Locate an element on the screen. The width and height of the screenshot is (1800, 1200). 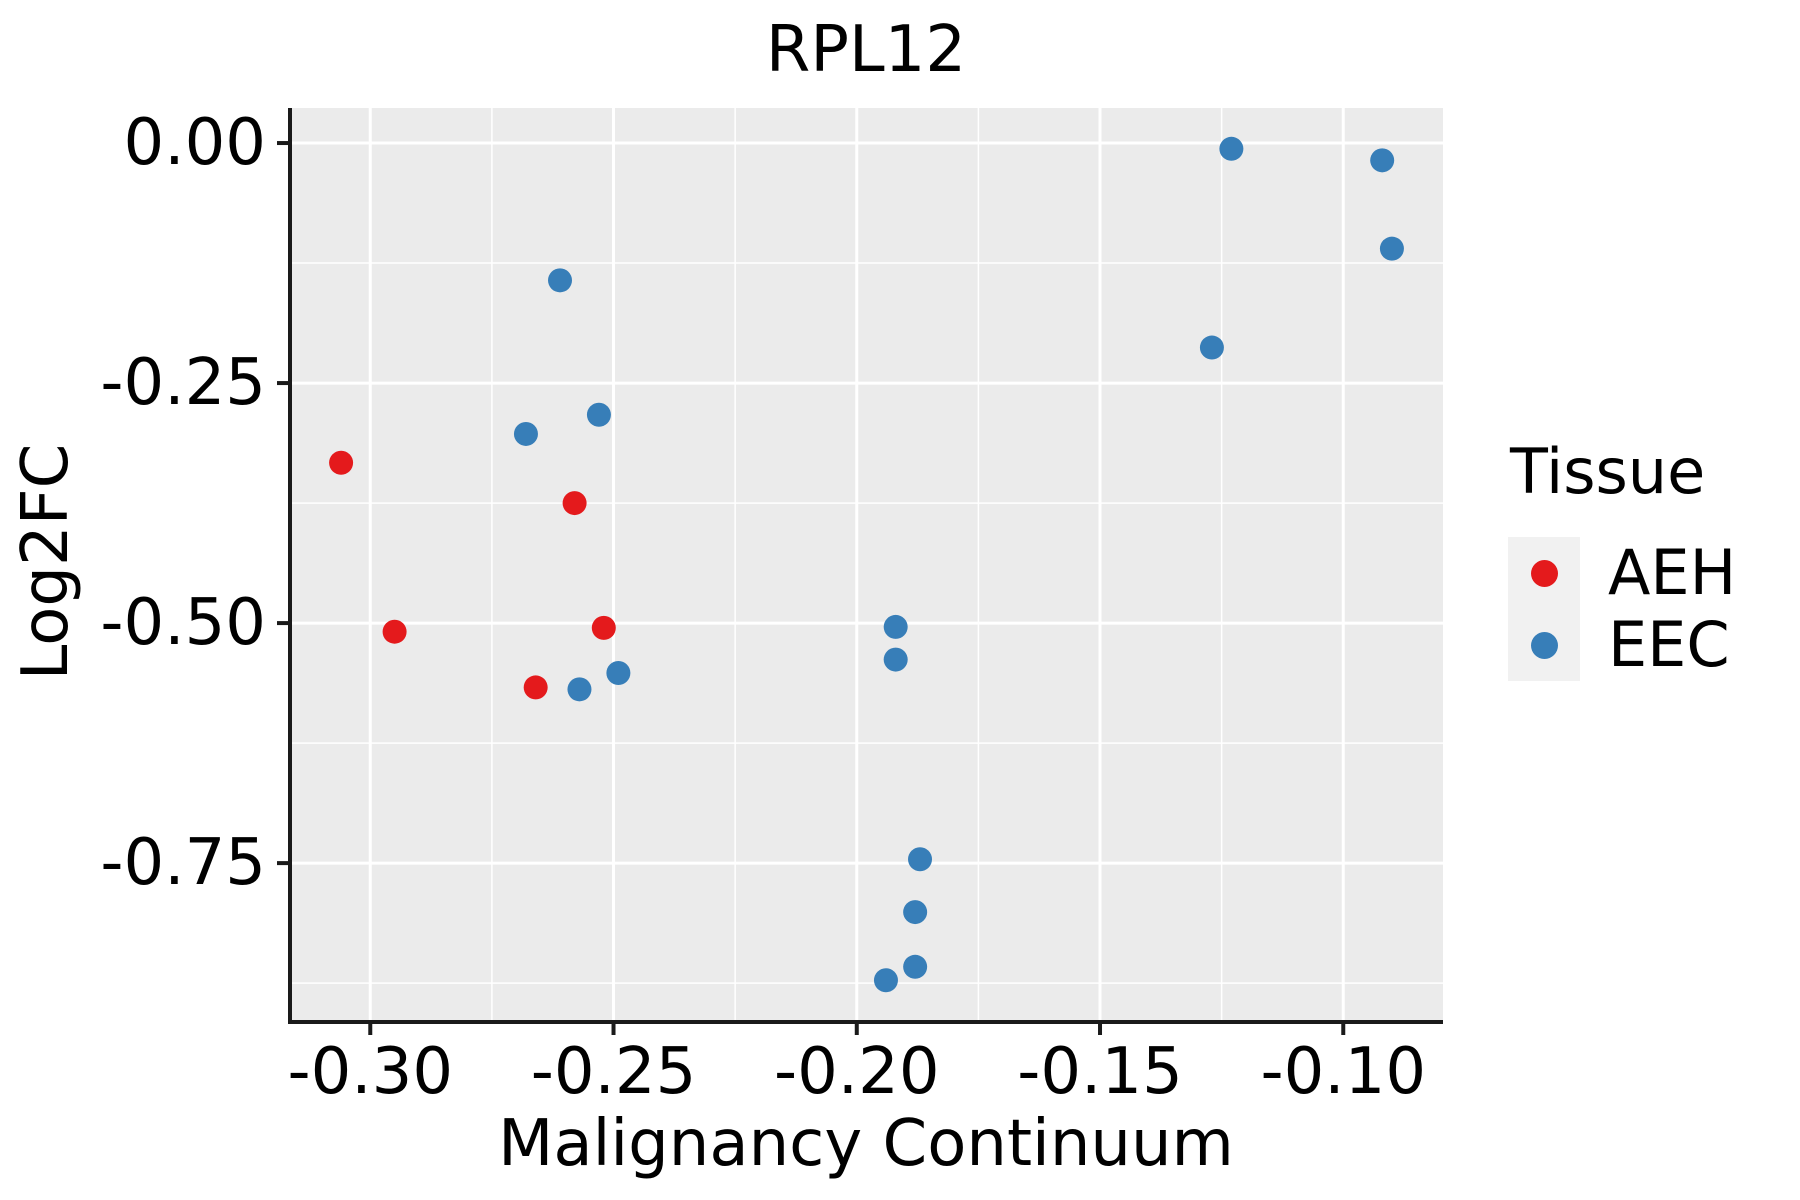
aeh-point-icon is located at coordinates (1544, 573).